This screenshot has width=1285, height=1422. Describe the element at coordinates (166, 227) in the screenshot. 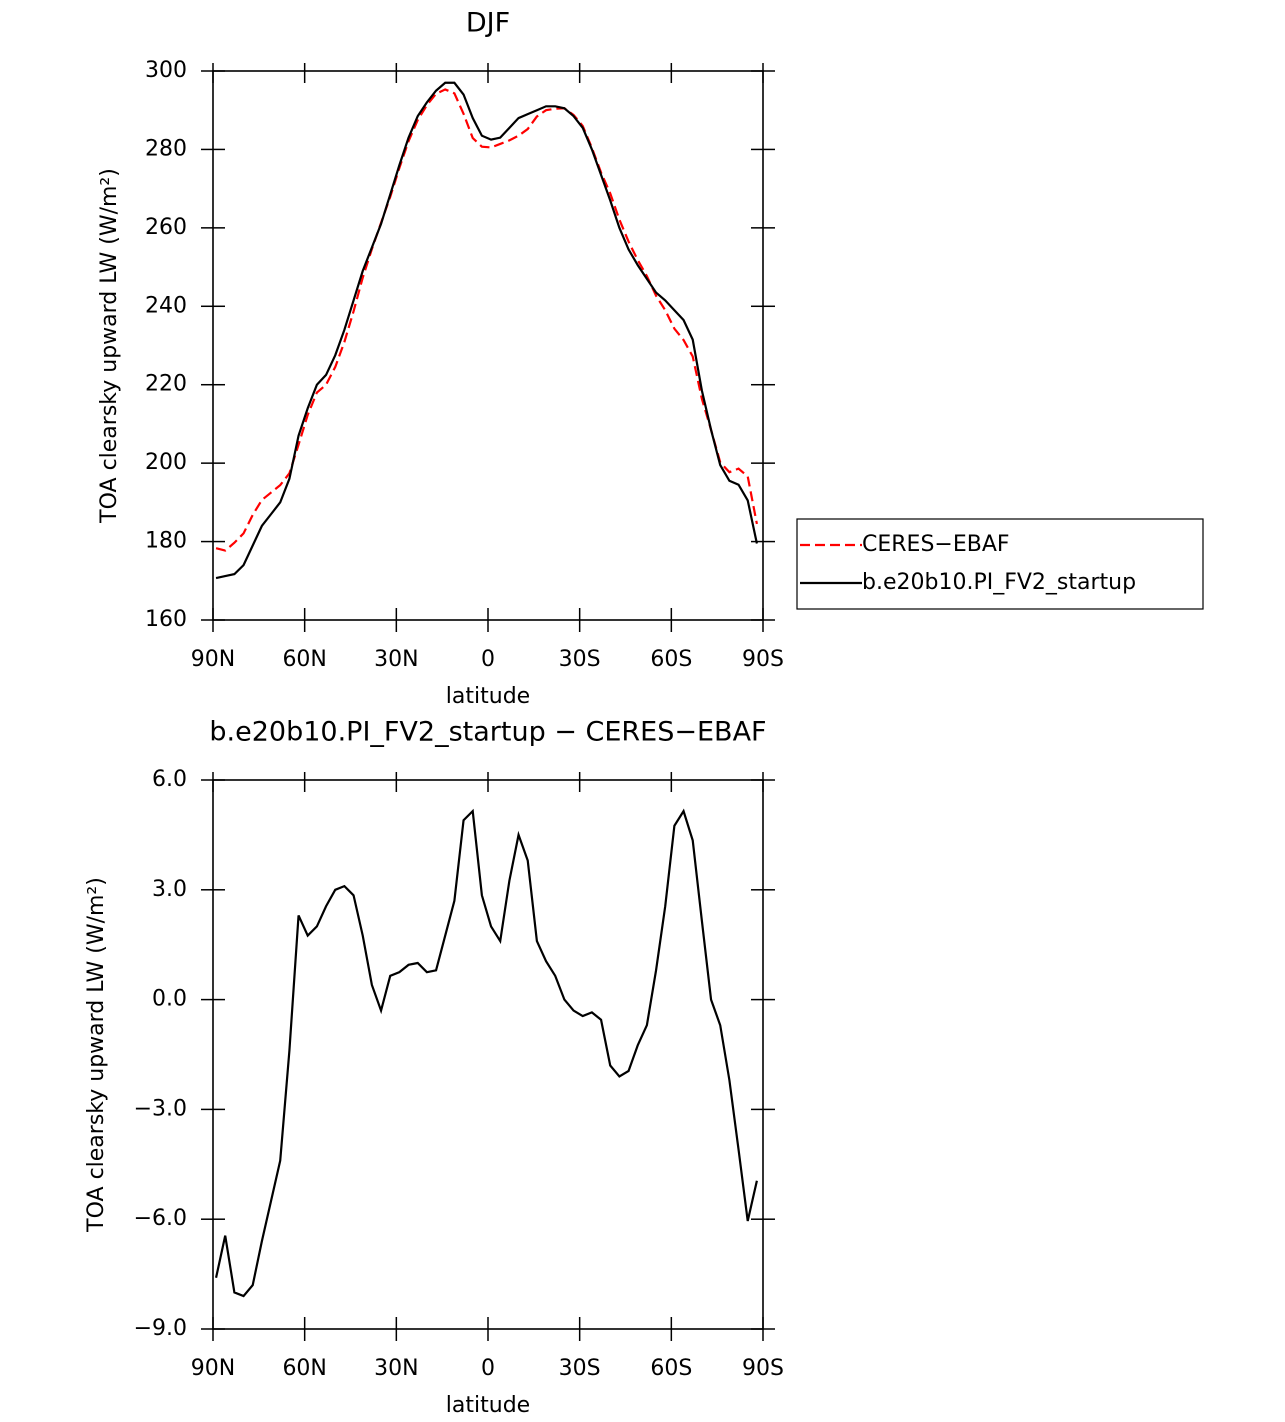

I see `y-tick-label: 260` at that location.